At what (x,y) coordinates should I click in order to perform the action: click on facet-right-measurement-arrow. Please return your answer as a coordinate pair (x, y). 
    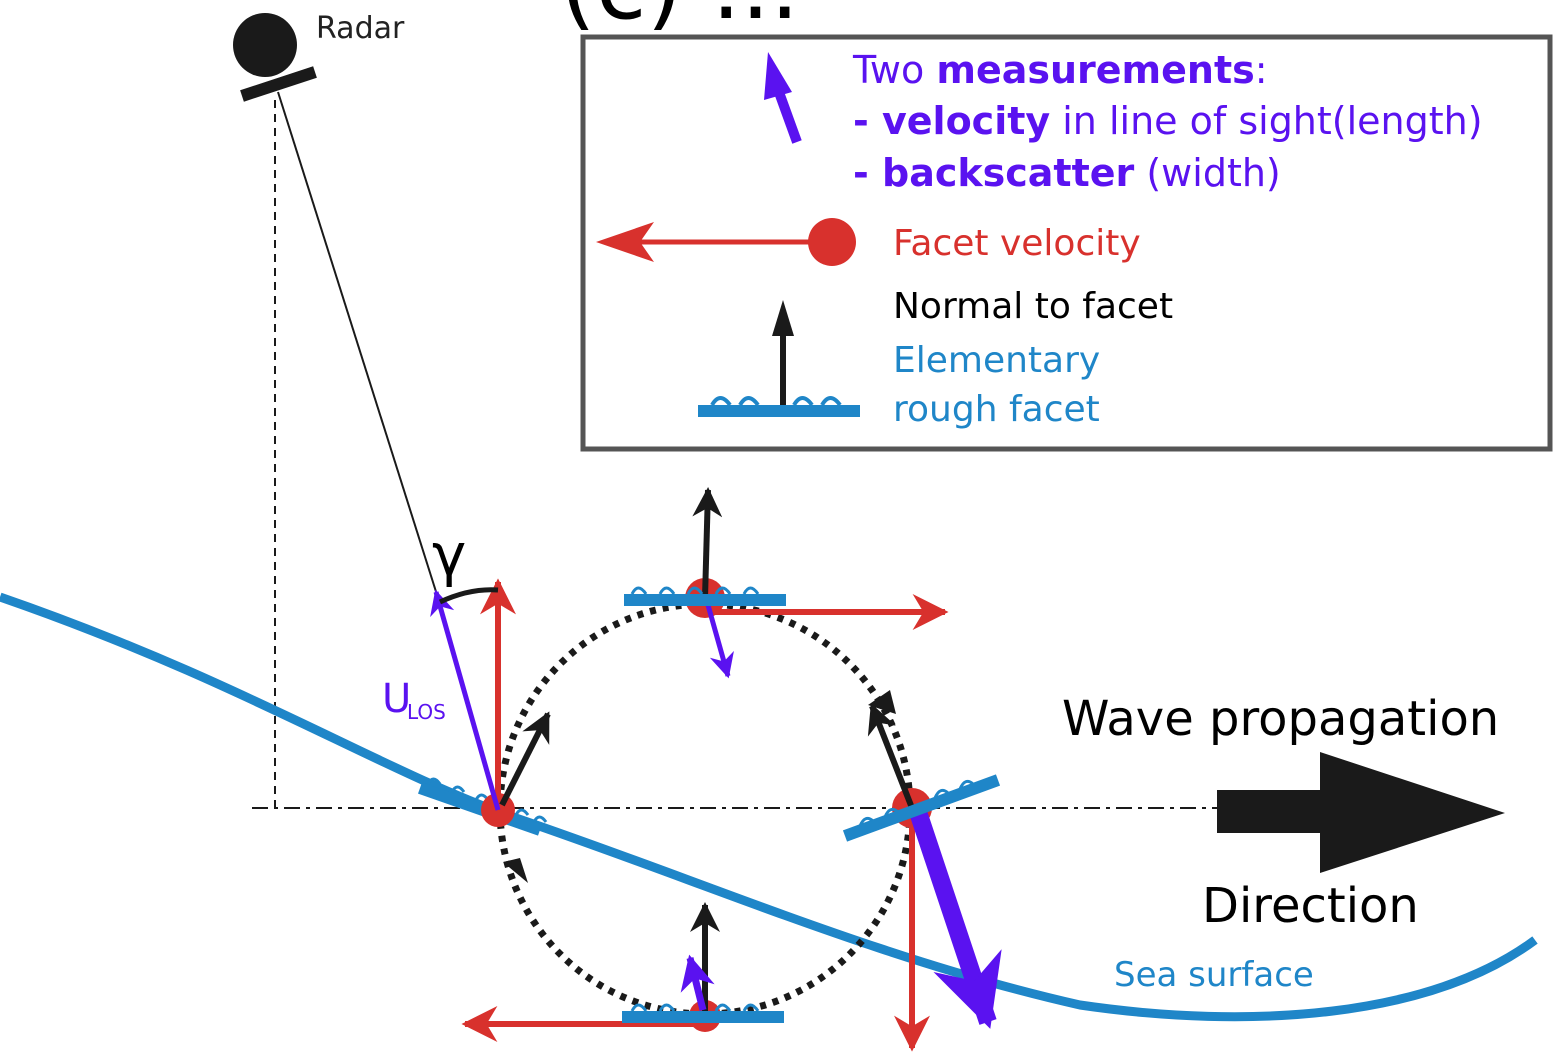
    Looking at the image, I should click on (955, 919).